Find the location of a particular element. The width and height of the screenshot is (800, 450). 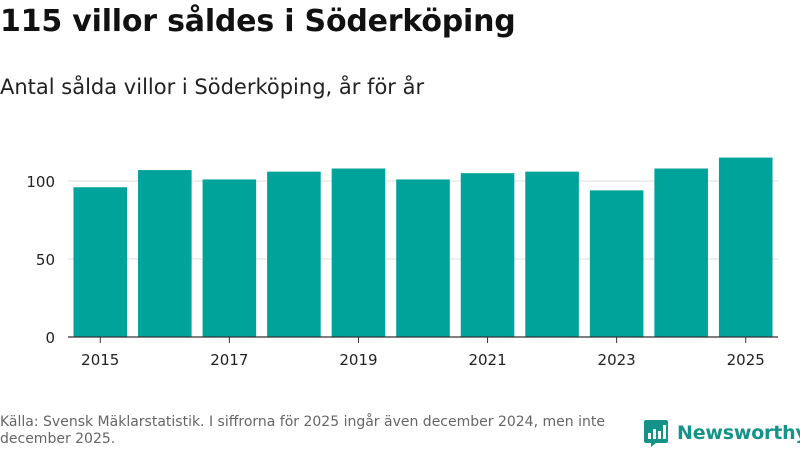

x-tick-label: 2025 is located at coordinates (746, 360).